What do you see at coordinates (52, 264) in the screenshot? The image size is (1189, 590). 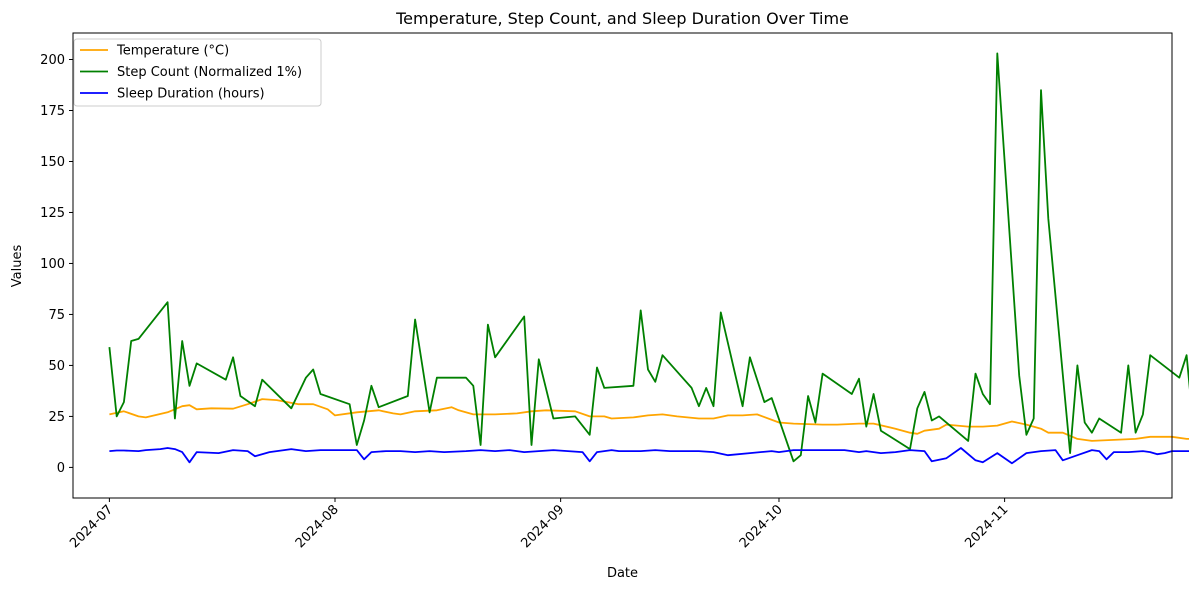 I see `y-tick-label: 100` at bounding box center [52, 264].